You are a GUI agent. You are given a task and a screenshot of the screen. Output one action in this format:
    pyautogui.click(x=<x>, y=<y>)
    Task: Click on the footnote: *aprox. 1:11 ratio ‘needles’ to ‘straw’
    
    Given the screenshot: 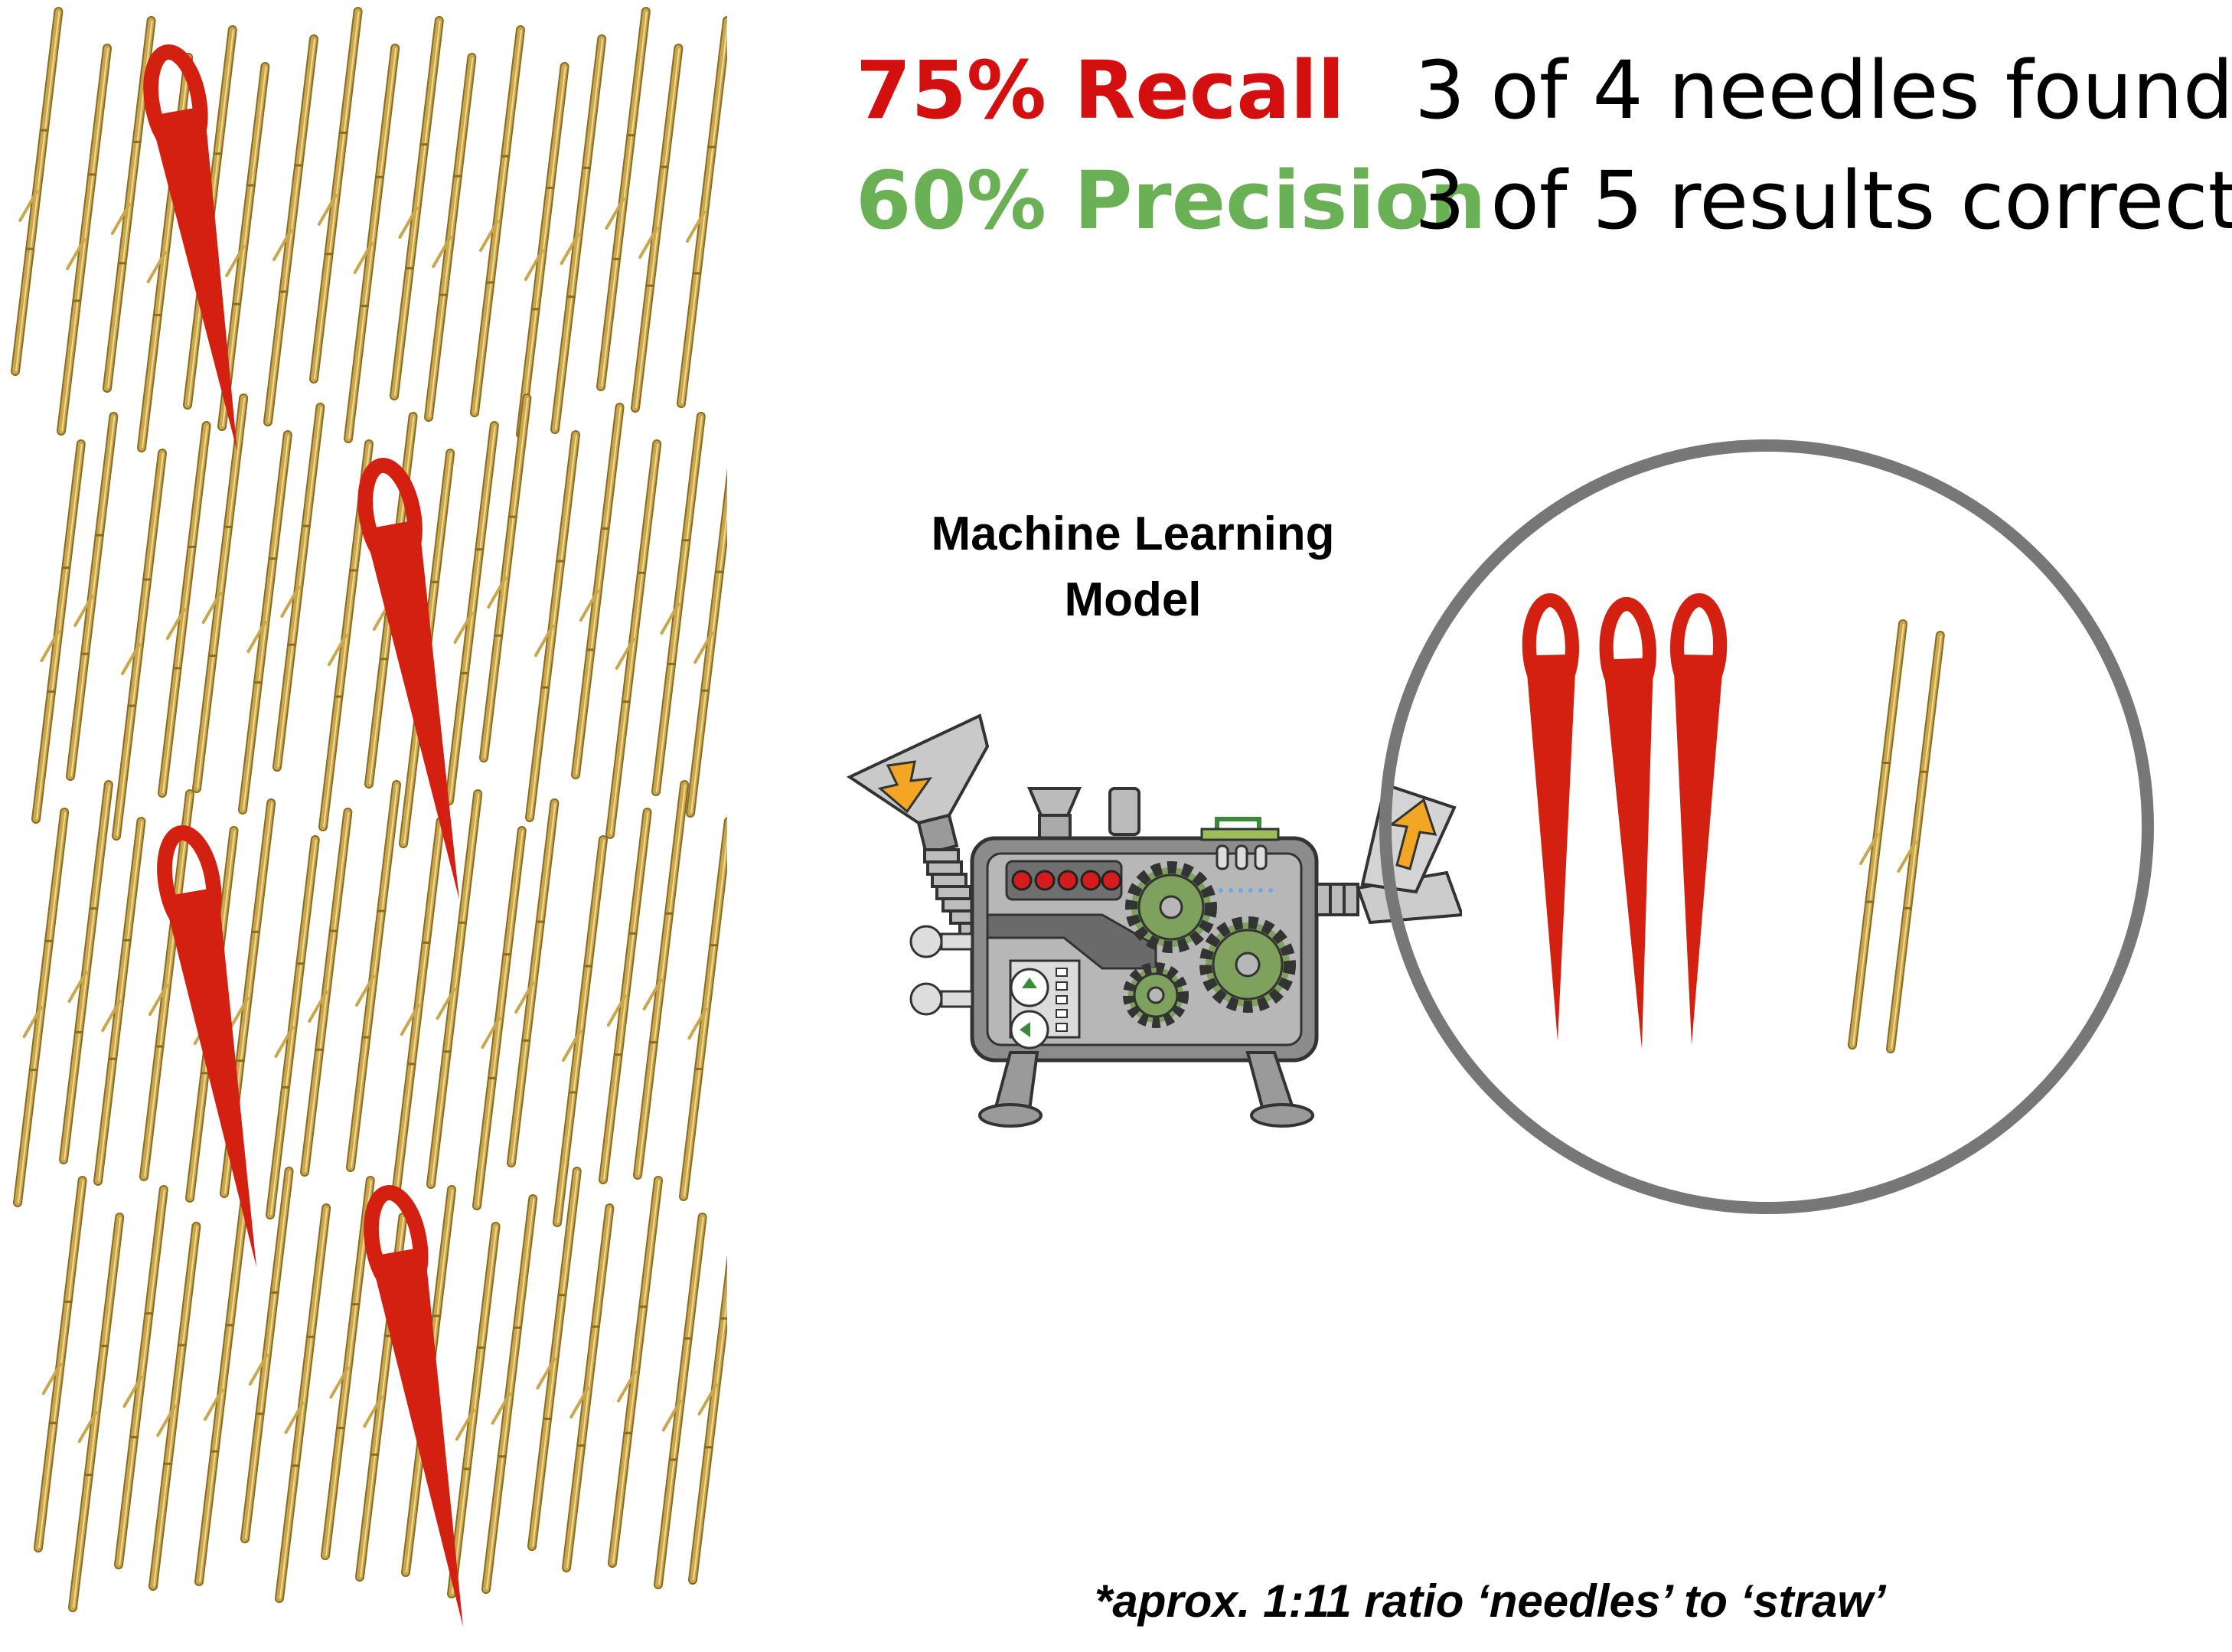 What is the action you would take?
    pyautogui.click(x=1490, y=1601)
    